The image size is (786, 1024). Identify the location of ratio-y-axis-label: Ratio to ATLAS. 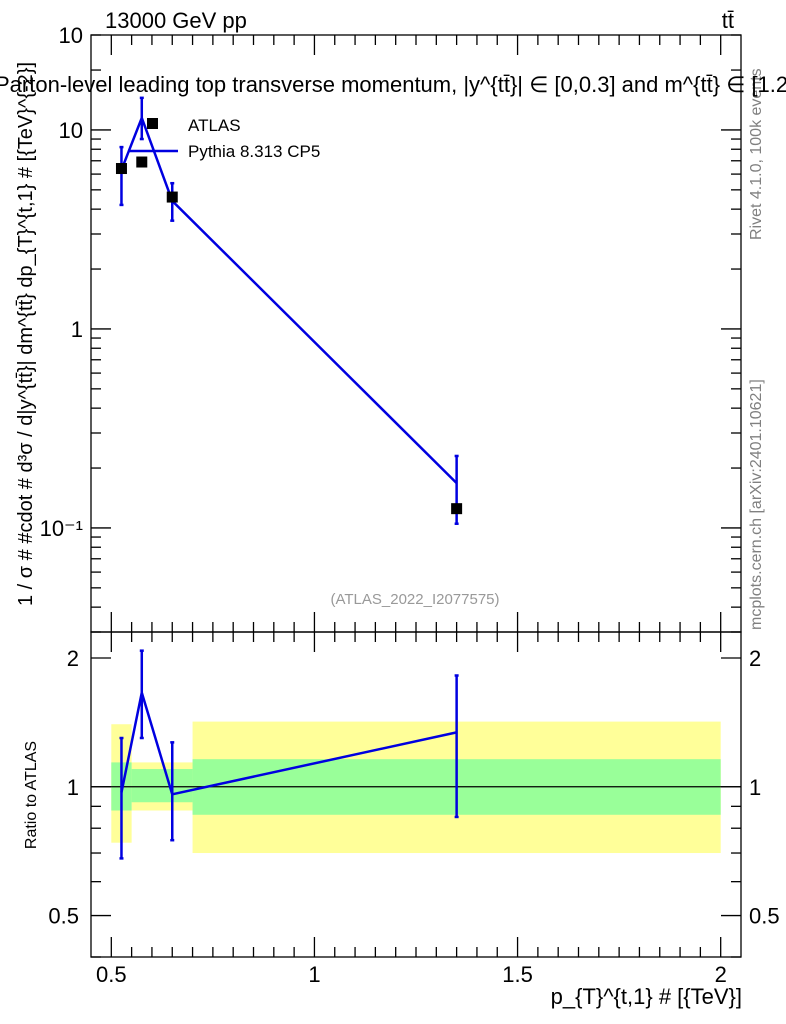
(31, 795).